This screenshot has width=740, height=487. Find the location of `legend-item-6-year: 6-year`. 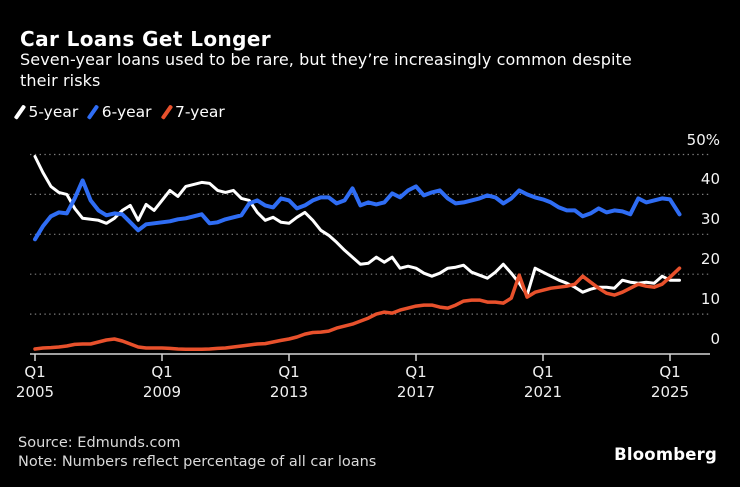

legend-item-6-year: 6-year is located at coordinates (119, 112).